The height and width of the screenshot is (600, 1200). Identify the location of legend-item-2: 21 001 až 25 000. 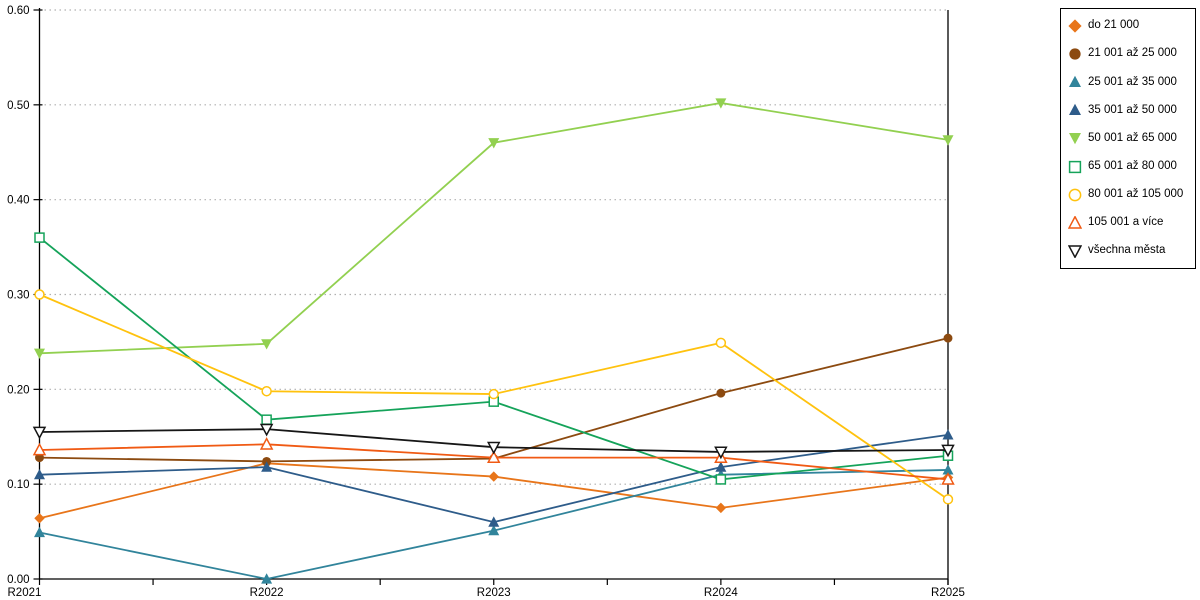
(1131, 54).